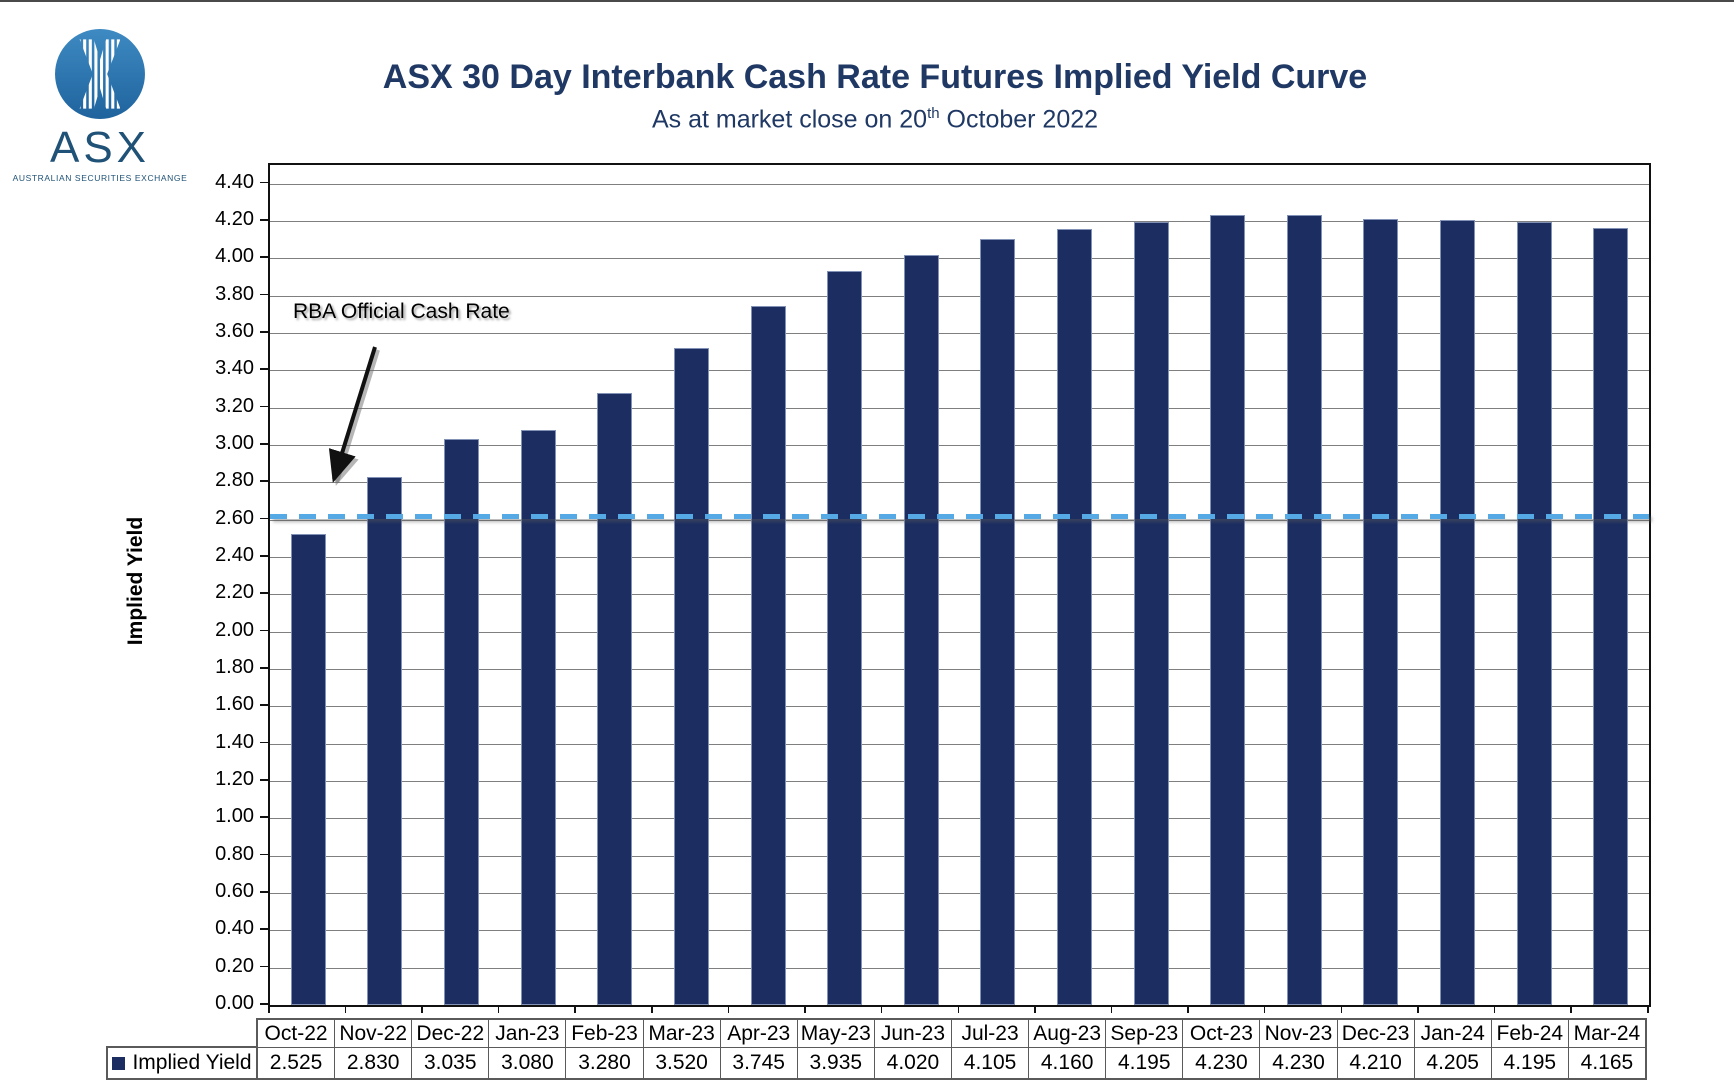 The image size is (1734, 1088). Describe the element at coordinates (234, 965) in the screenshot. I see `y-tick-label: 0.20` at that location.